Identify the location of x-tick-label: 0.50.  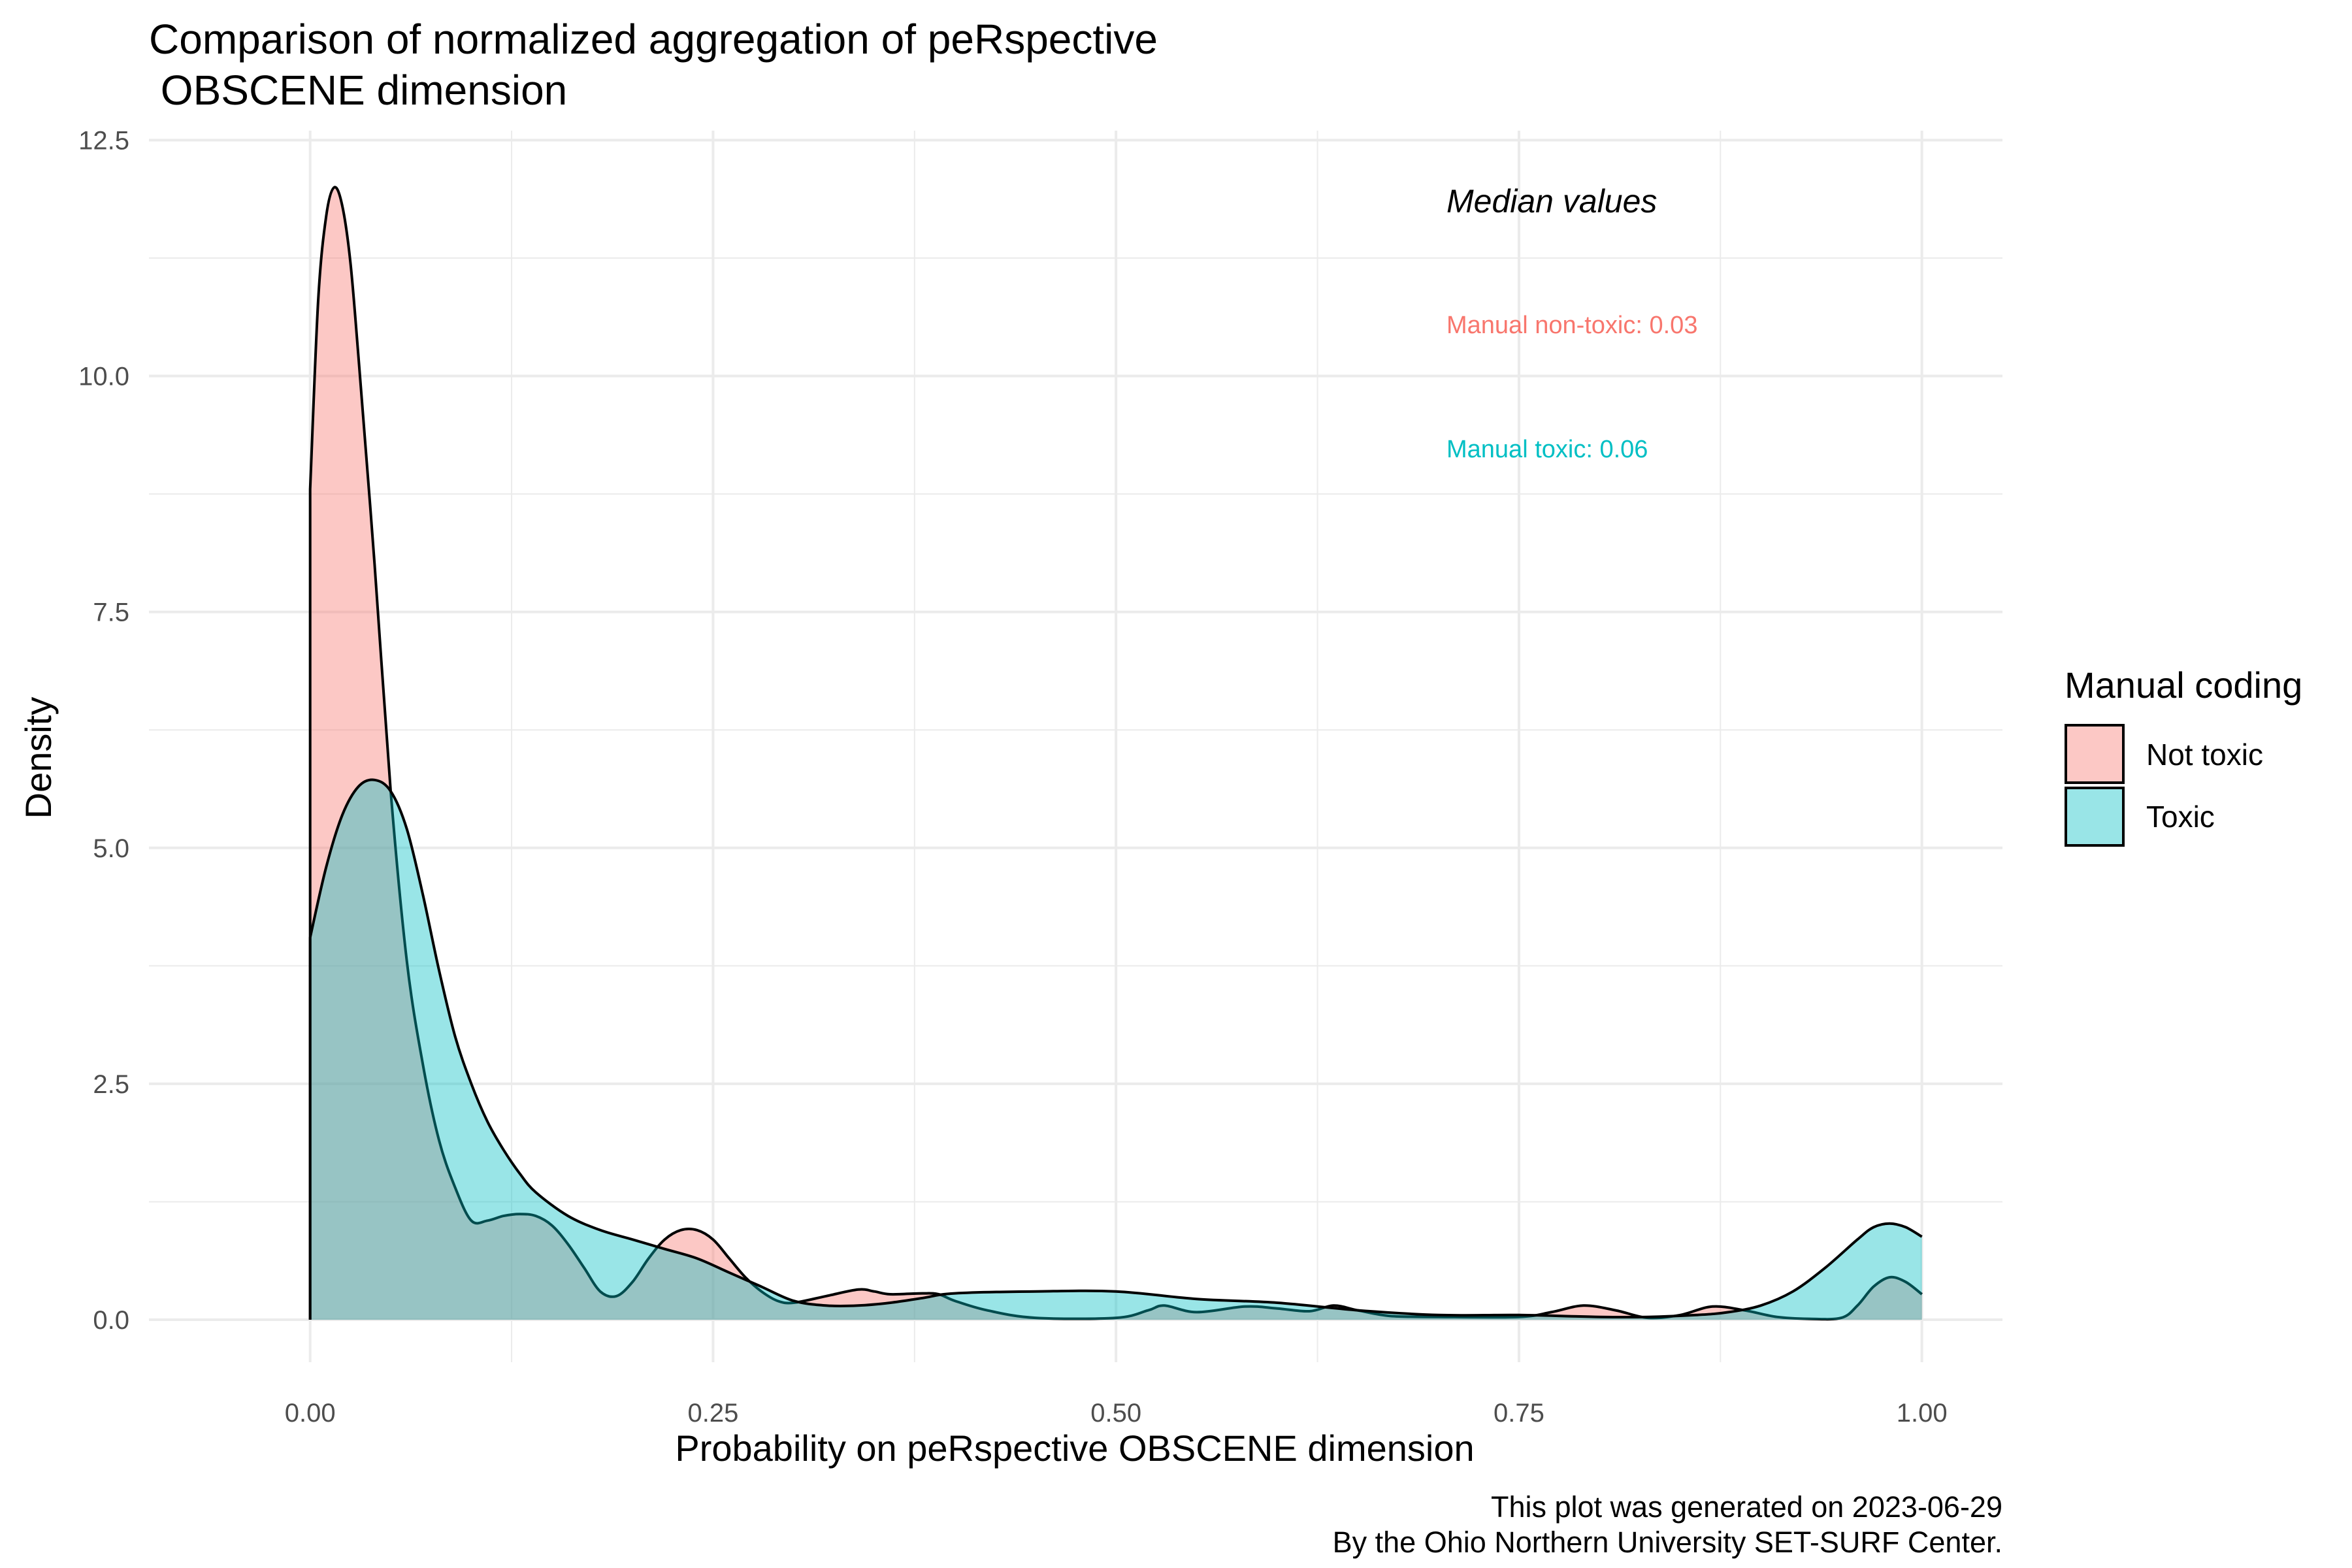
(1115, 1413).